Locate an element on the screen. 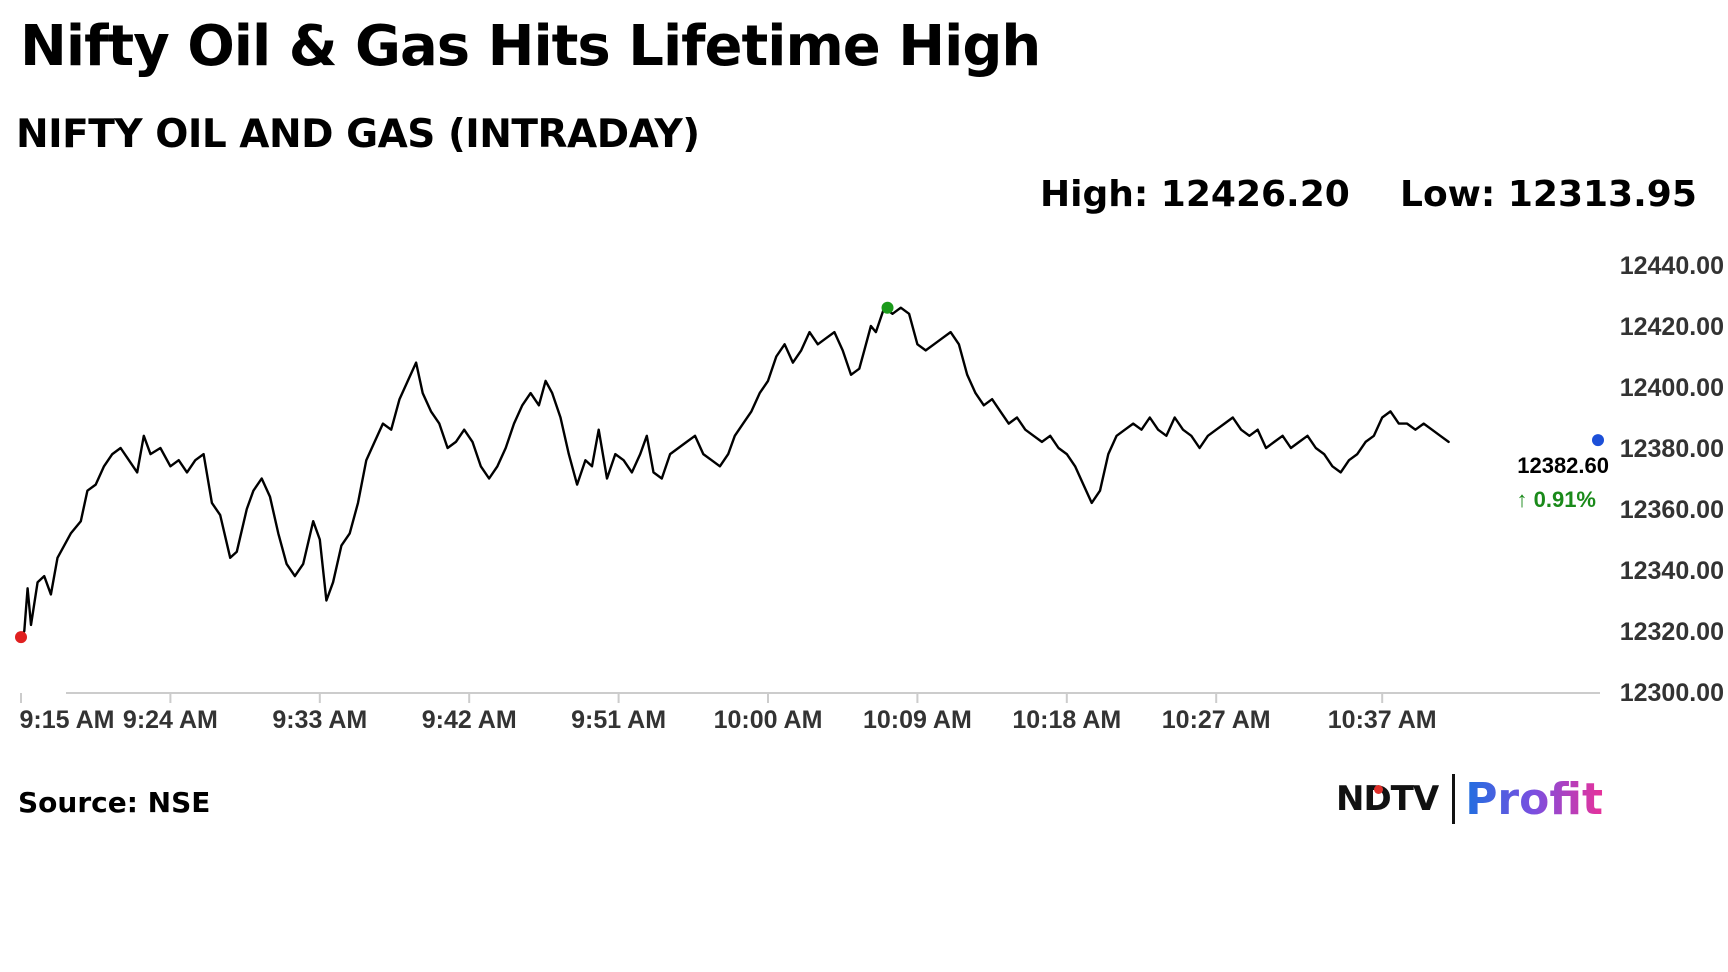 This screenshot has height=972, width=1728. x-tick-label: 9:33 AM is located at coordinates (319, 720).